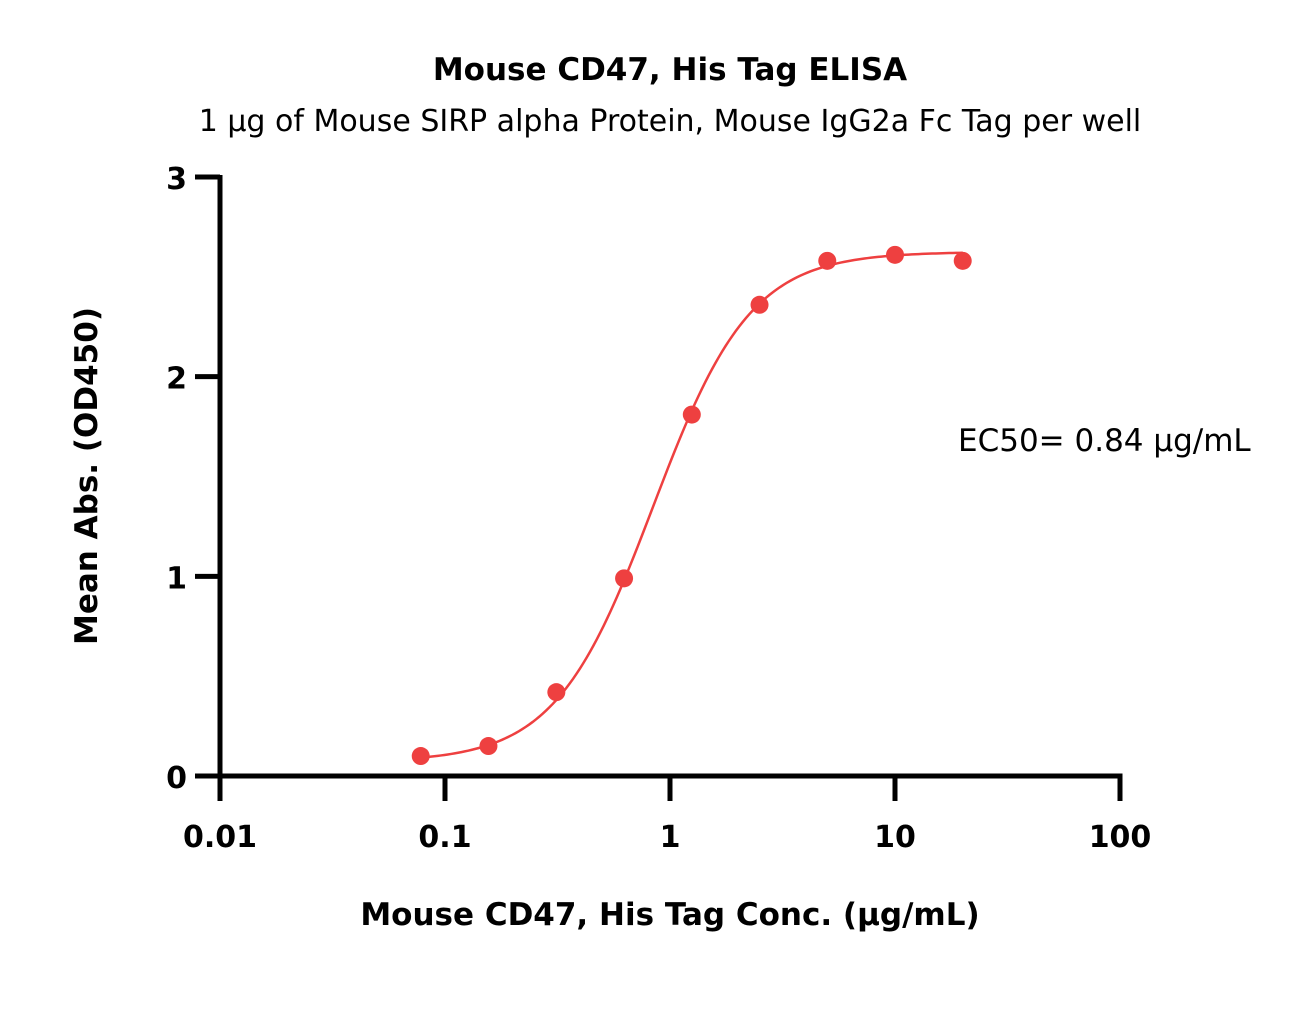  What do you see at coordinates (176, 778) in the screenshot?
I see `y-tick-label-0: 0` at bounding box center [176, 778].